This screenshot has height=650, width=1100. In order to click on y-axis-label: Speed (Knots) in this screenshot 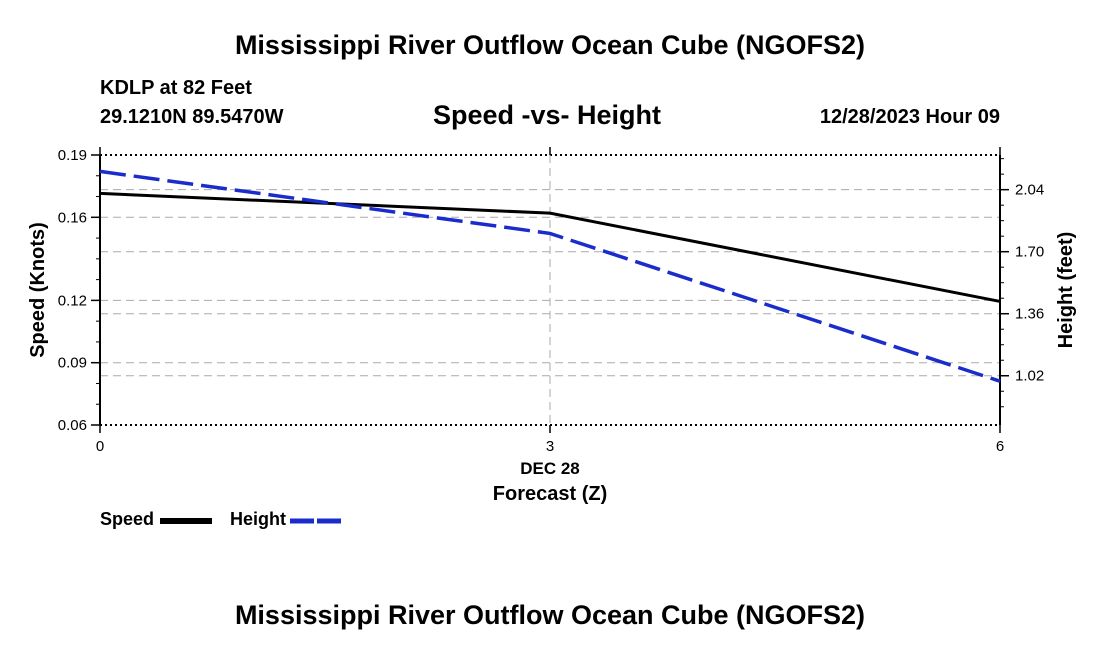, I will do `click(38, 290)`.